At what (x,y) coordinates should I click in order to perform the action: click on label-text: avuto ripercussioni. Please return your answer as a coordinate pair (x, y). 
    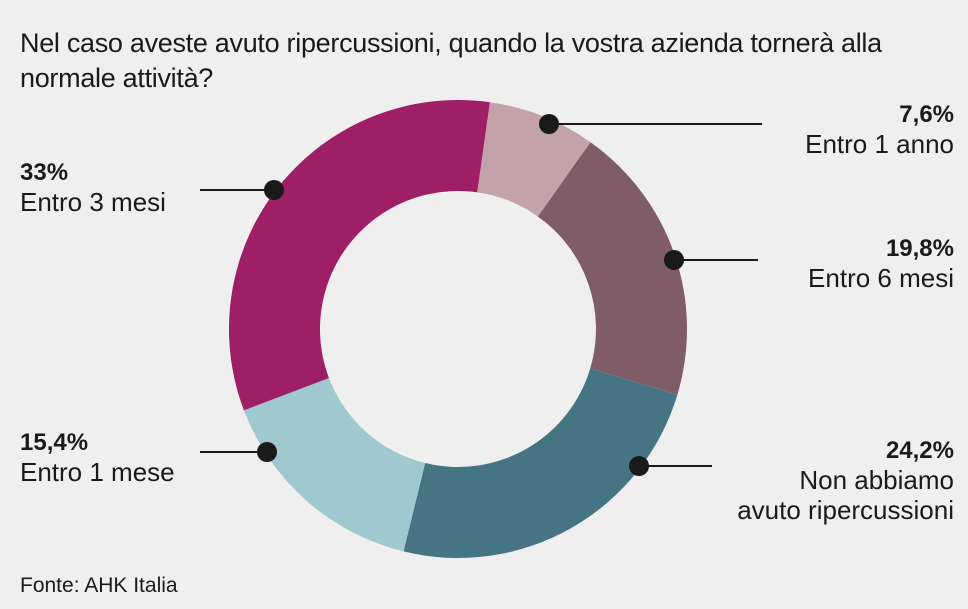
    Looking at the image, I should click on (845, 510).